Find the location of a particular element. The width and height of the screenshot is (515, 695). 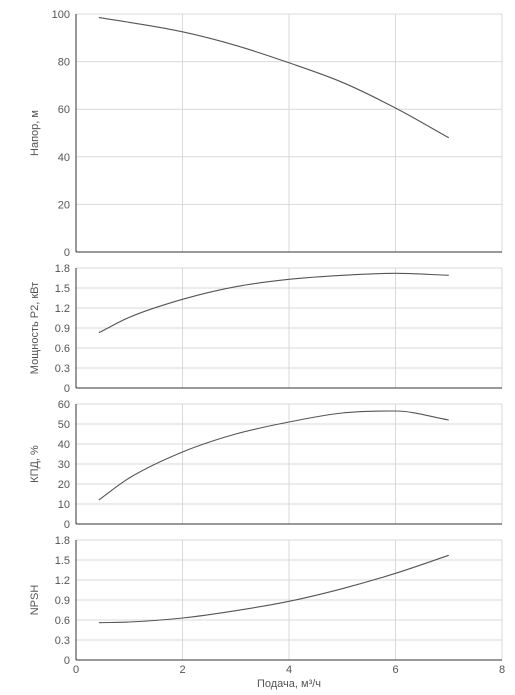

x-tick-label: 4 is located at coordinates (289, 670).